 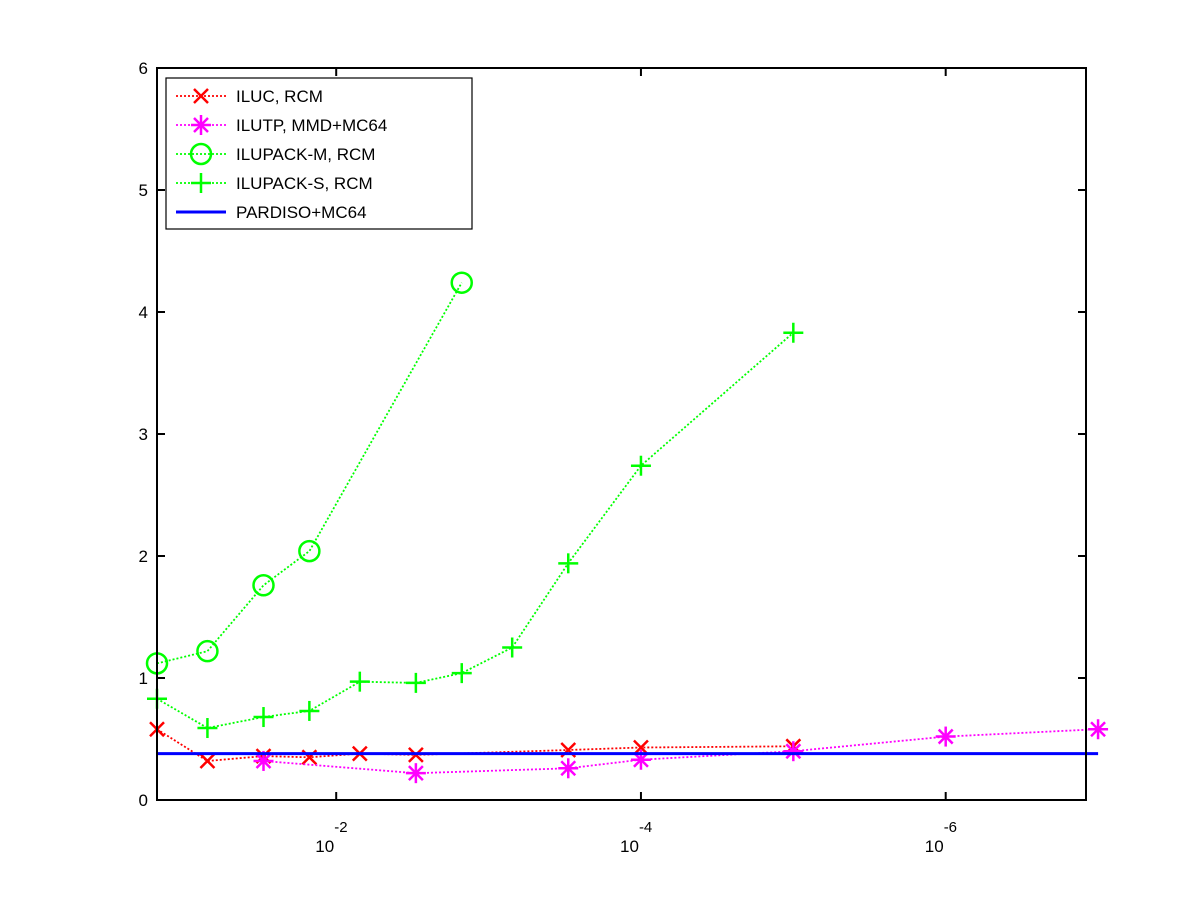 I want to click on legend-entry: PARDISO+MC64, so click(x=271, y=212).